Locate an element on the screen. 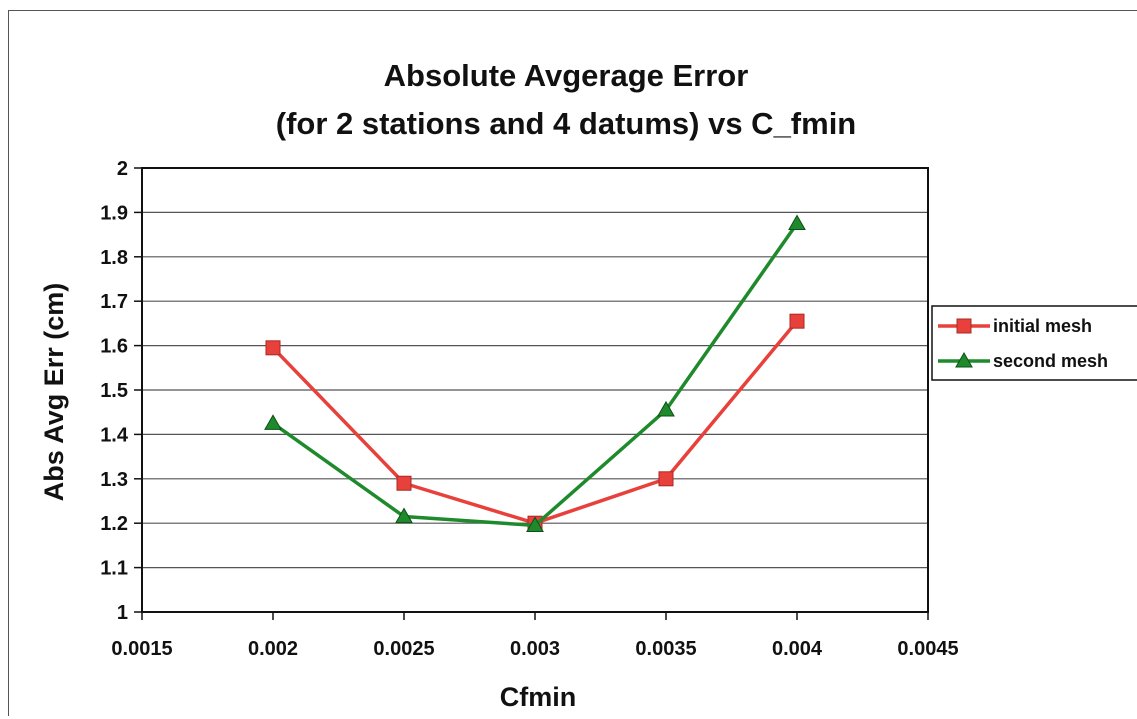 This screenshot has width=1137, height=719. y-tick-label: 1.3 is located at coordinates (114, 480).